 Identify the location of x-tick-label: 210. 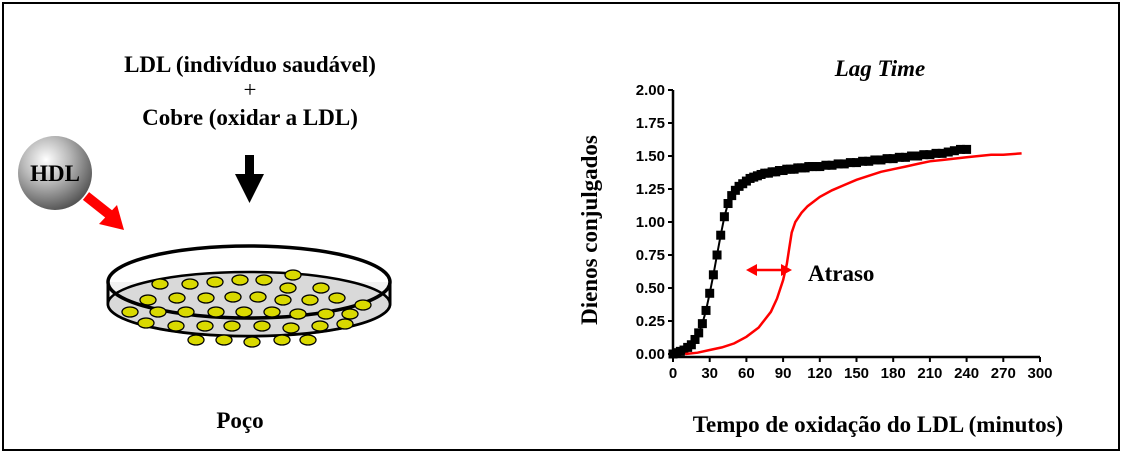
(929, 373).